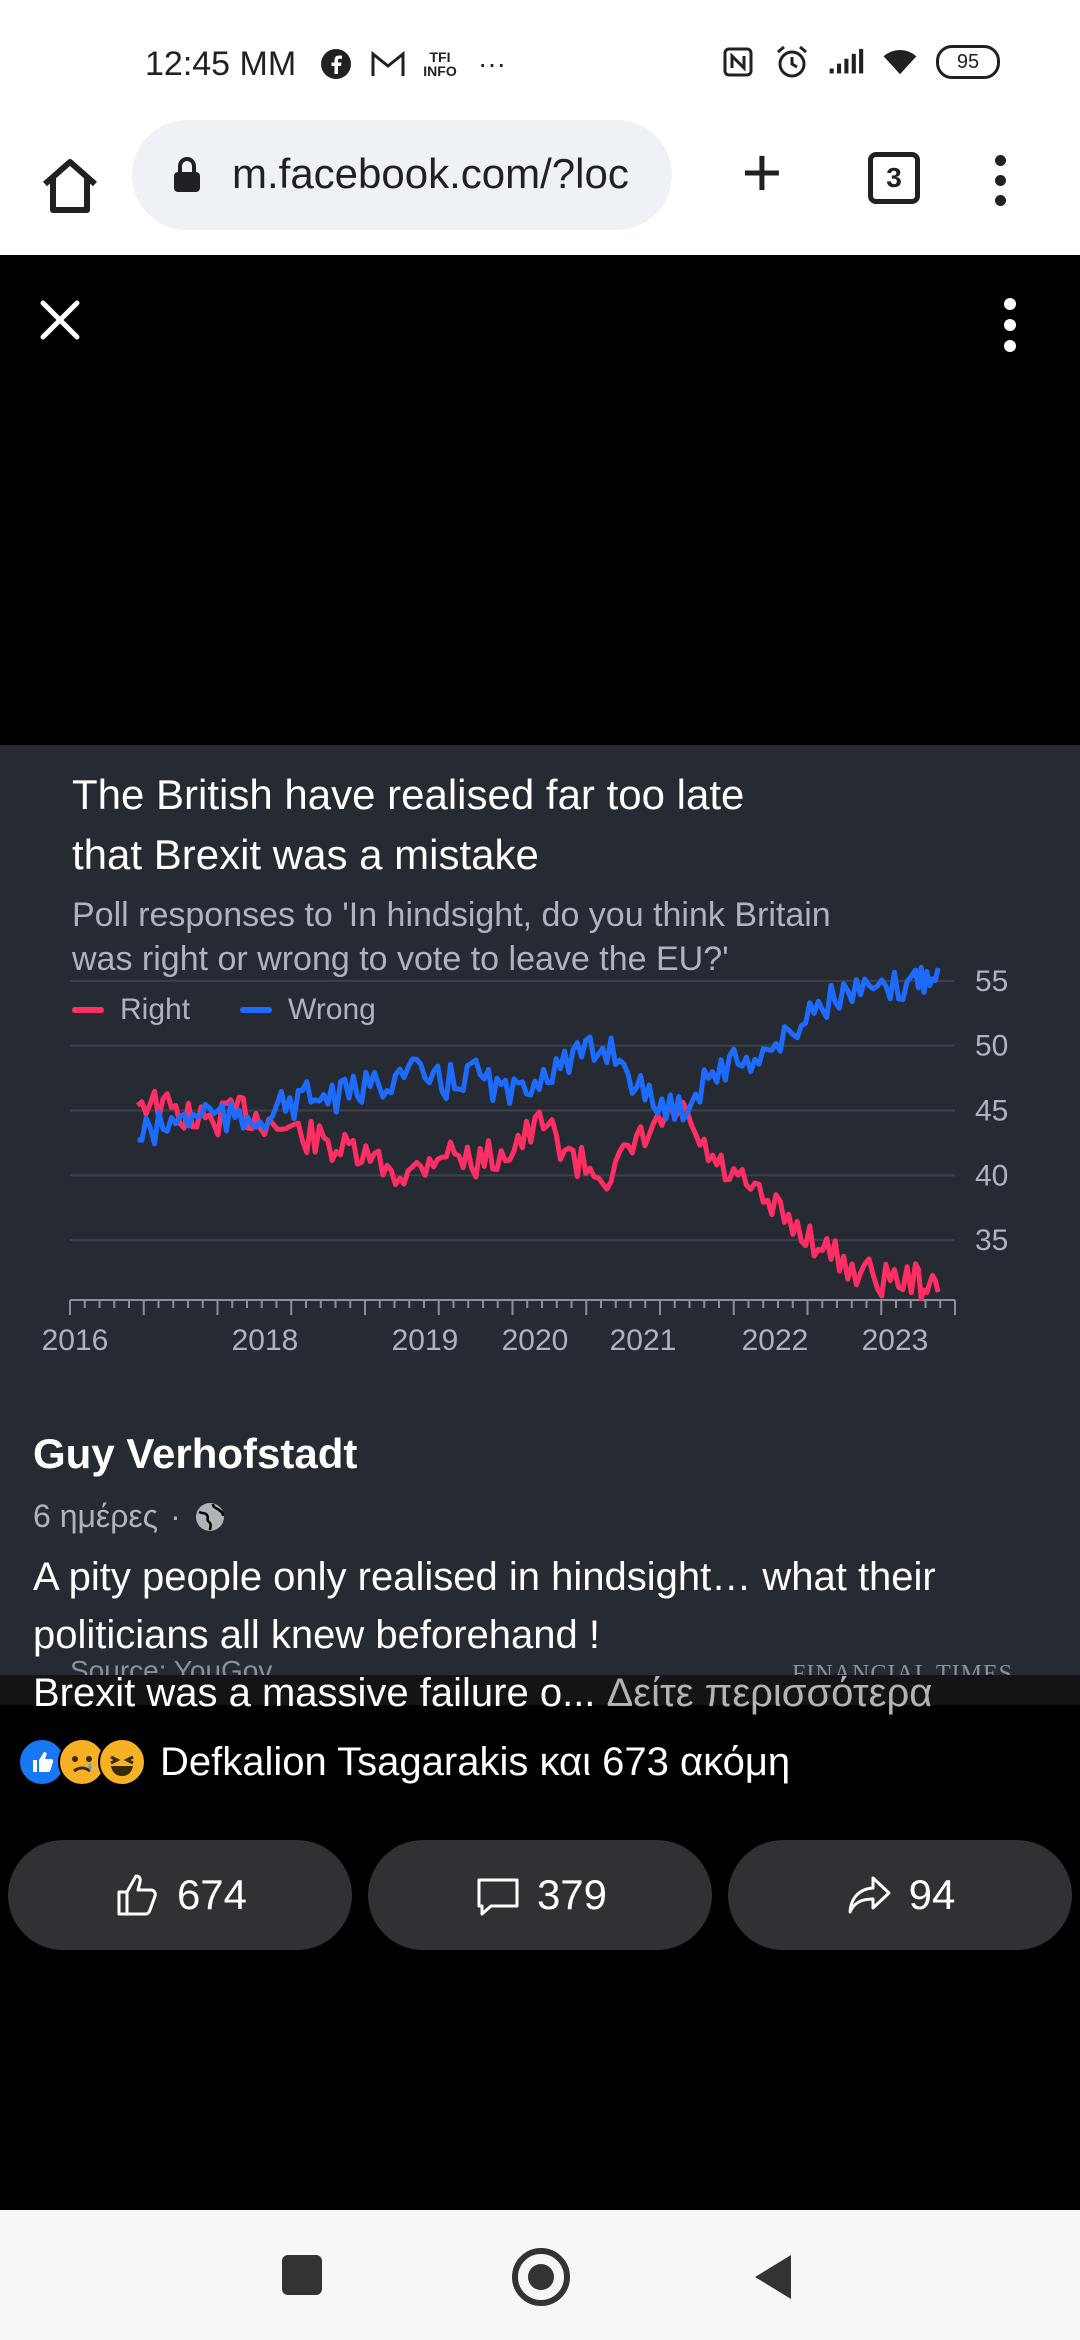 This screenshot has width=1080, height=2340. I want to click on comment-button: 379, so click(540, 1895).